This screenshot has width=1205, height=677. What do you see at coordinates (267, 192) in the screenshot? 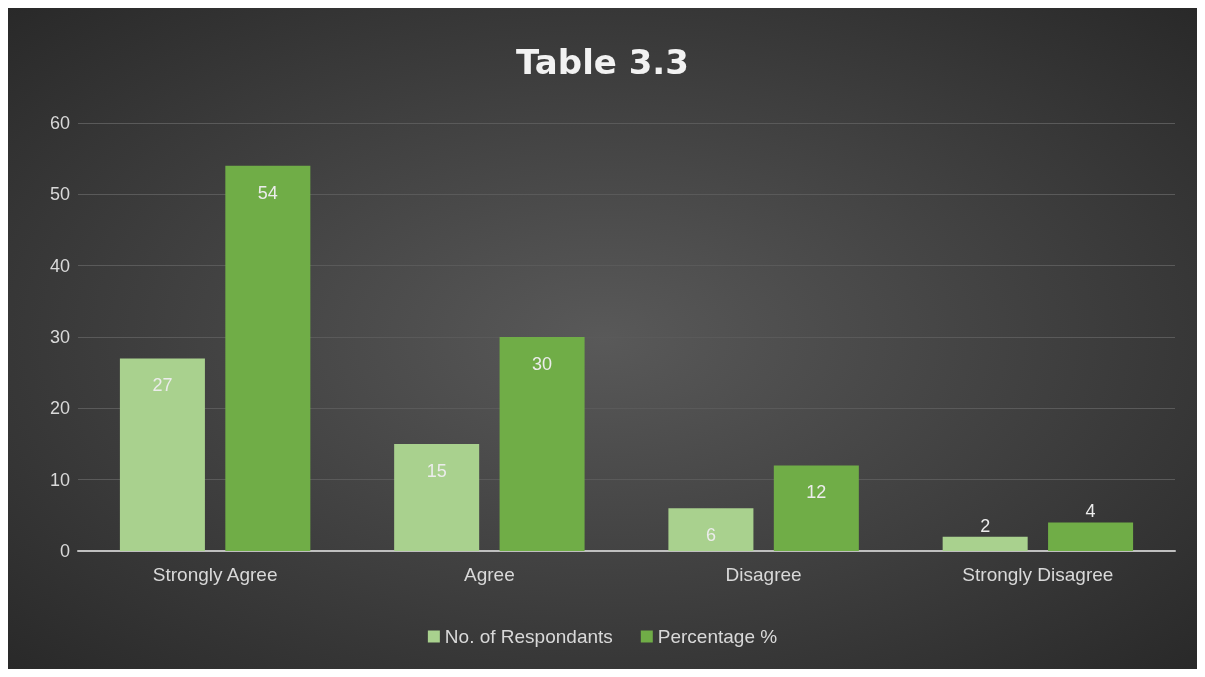
I see `data-label: 54` at bounding box center [267, 192].